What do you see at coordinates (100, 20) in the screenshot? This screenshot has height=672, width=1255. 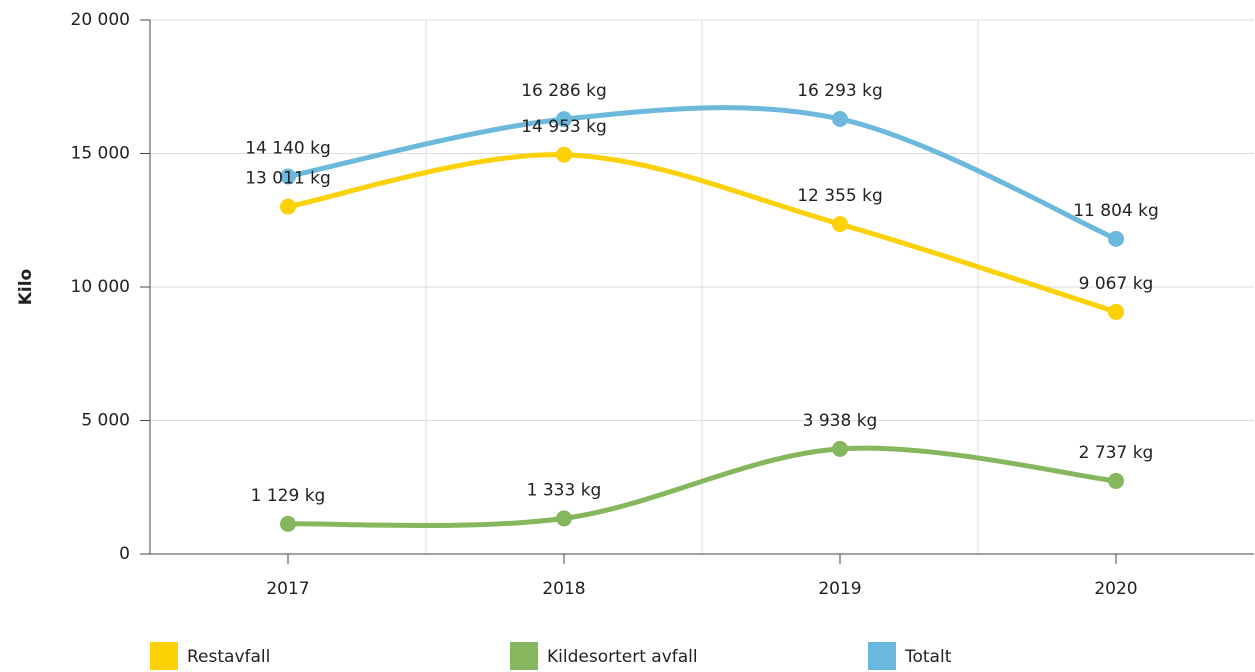 I see `y-tick-label: 20 000` at bounding box center [100, 20].